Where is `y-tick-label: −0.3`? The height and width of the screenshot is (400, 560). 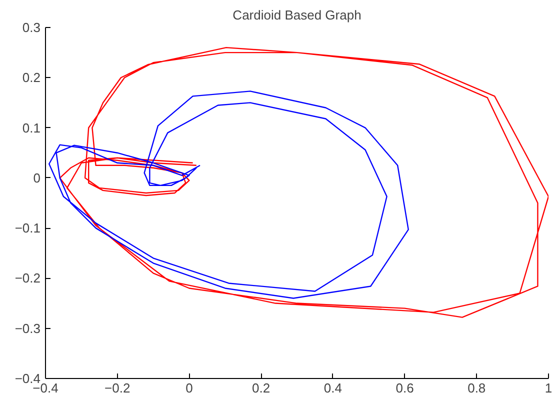
y-tick-label: −0.3 is located at coordinates (27, 328).